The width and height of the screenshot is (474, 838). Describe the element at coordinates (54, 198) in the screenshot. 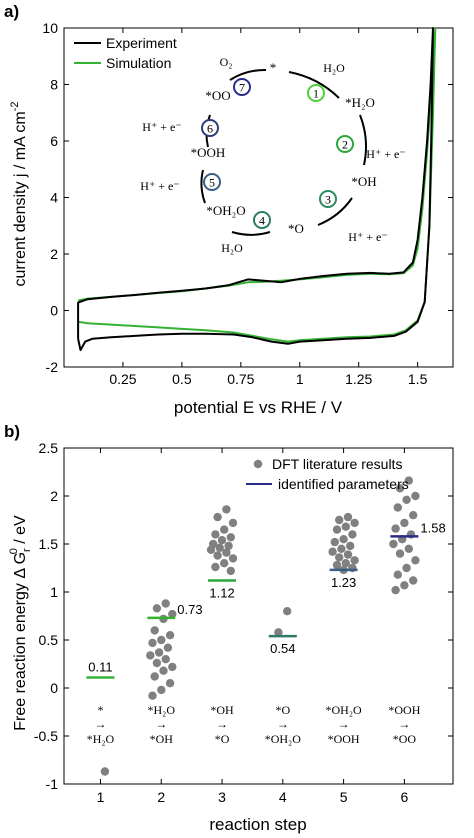

I see `panel-a-ytick-label: 4` at that location.